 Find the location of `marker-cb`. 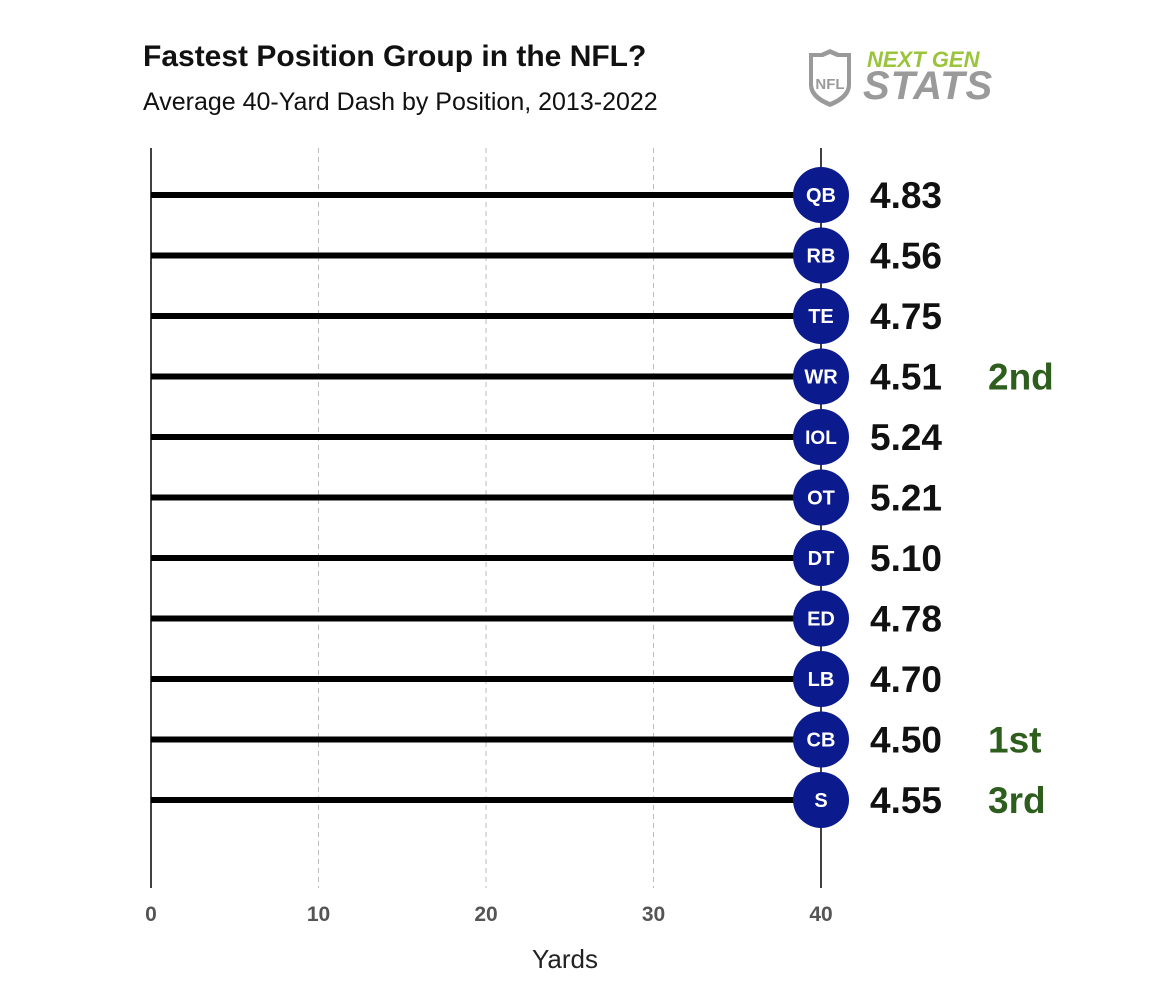

marker-cb is located at coordinates (821, 739).